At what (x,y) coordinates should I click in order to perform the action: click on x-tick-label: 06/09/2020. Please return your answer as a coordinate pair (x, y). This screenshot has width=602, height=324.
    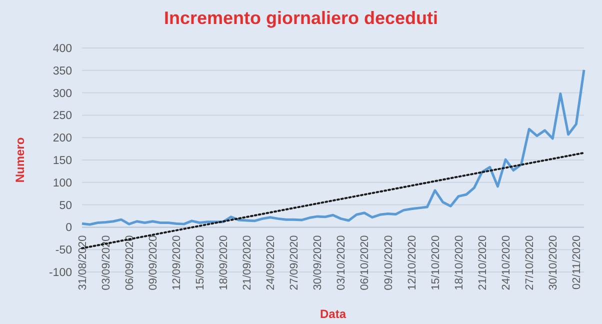
    Looking at the image, I should click on (130, 262).